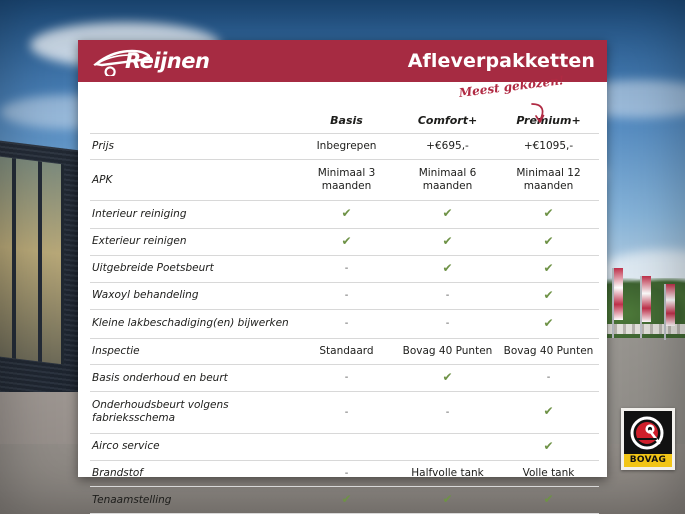 The image size is (685, 514). Describe the element at coordinates (548, 180) in the screenshot. I see `cell-premium: Minimaal 12 maanden` at that location.